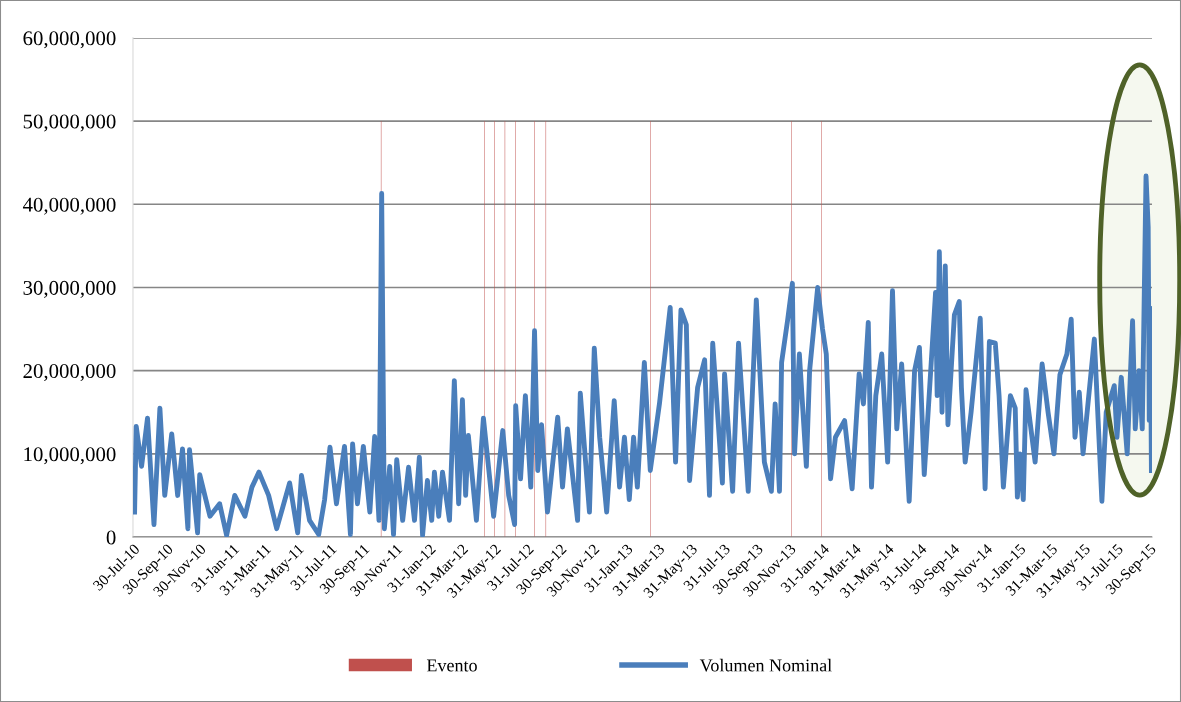  I want to click on y-tick-label: 30,000,000, so click(69, 289).